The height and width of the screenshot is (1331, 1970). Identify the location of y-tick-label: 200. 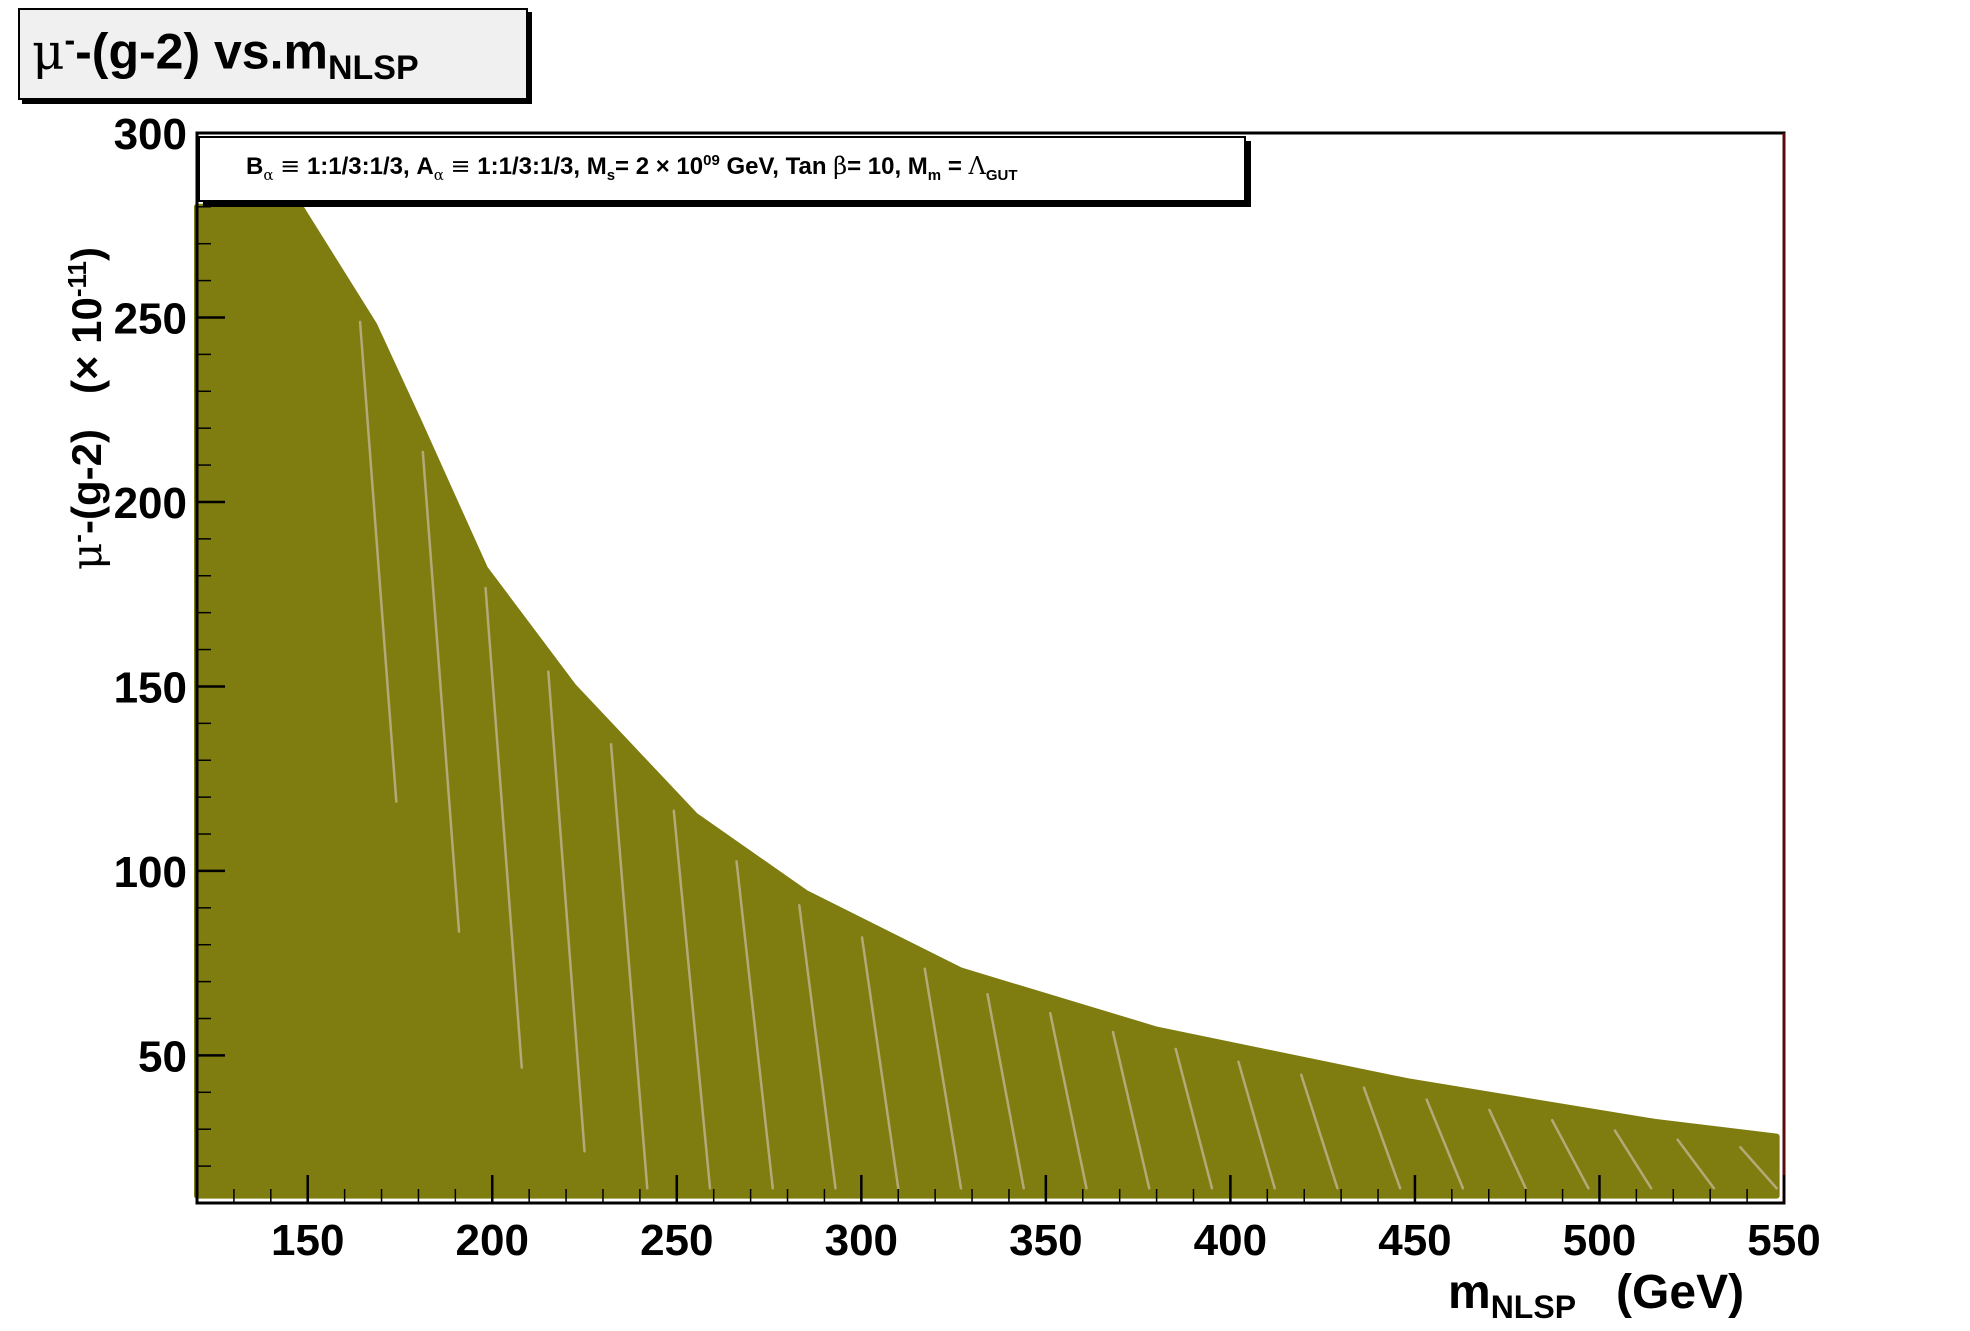
(150, 503).